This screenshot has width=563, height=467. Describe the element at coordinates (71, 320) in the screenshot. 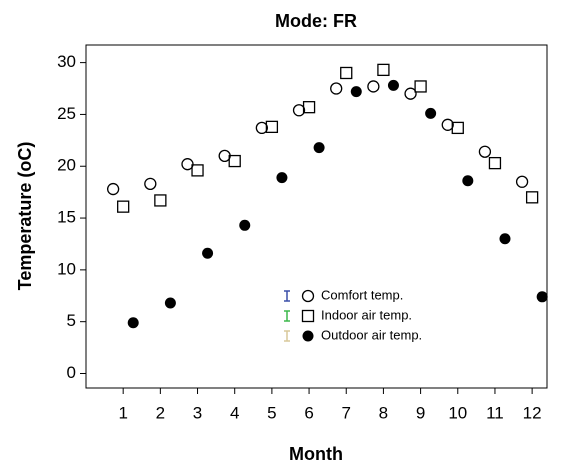

I see `y-tick-label: 5` at that location.